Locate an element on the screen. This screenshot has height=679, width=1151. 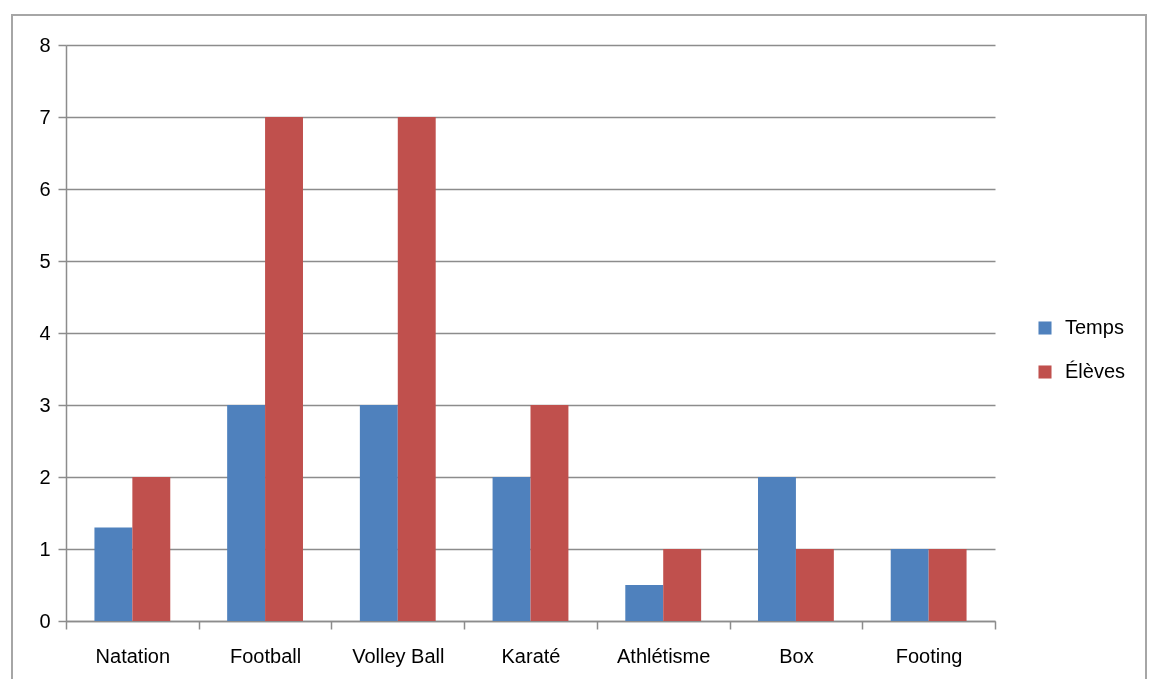
y-tick-label: 5 is located at coordinates (45, 260).